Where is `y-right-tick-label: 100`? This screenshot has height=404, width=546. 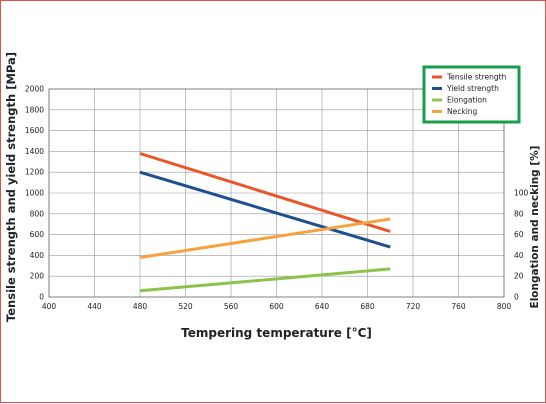 y-right-tick-label: 100 is located at coordinates (521, 193).